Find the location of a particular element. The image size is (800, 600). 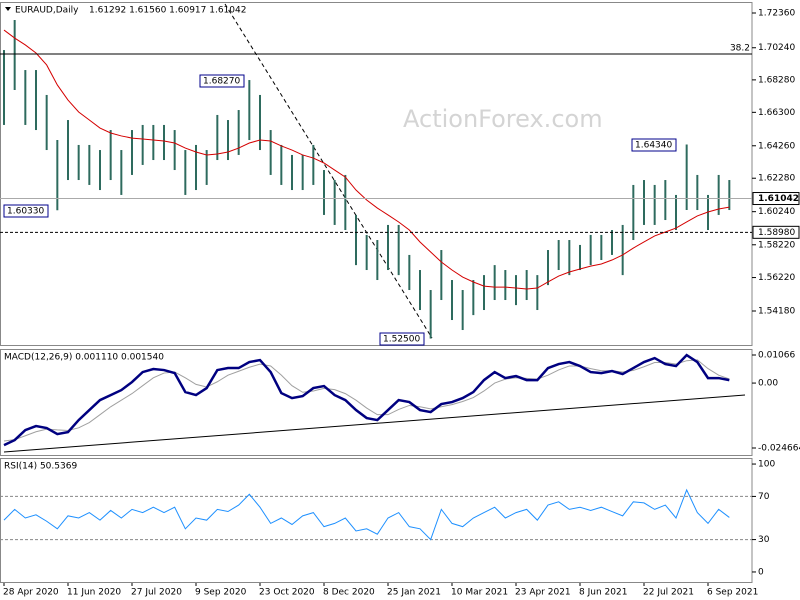

y-tick-label: 0 is located at coordinates (761, 572).